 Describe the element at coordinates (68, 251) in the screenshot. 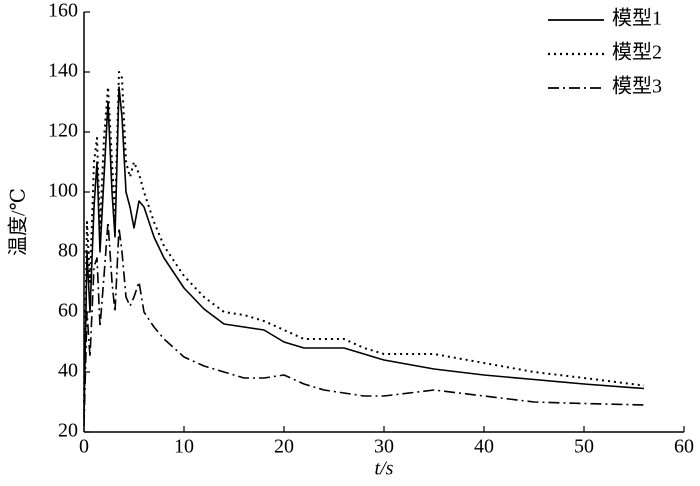

I see `y-tick-label: 80` at that location.